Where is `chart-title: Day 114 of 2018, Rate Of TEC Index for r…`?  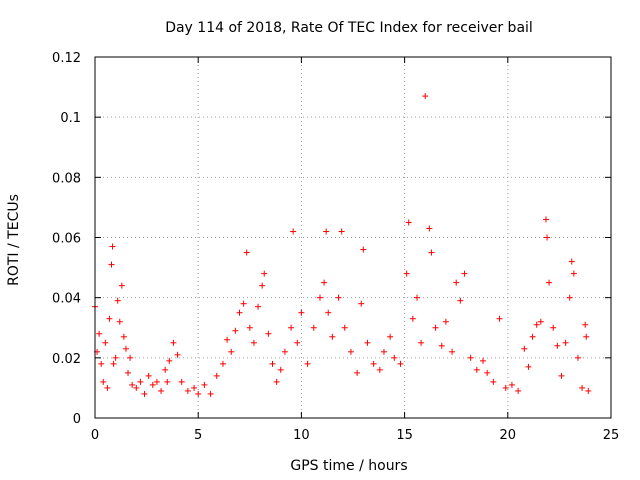 chart-title: Day 114 of 2018, Rate Of TEC Index for r… is located at coordinates (349, 28).